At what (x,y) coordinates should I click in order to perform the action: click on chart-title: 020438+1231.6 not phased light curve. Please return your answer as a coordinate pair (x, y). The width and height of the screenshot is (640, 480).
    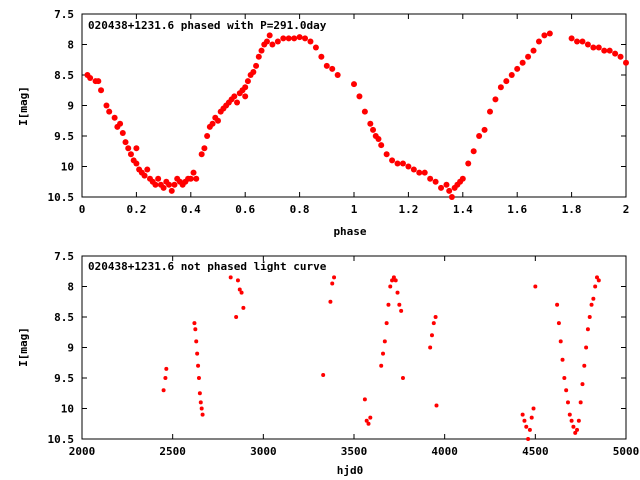
    Looking at the image, I should click on (207, 266).